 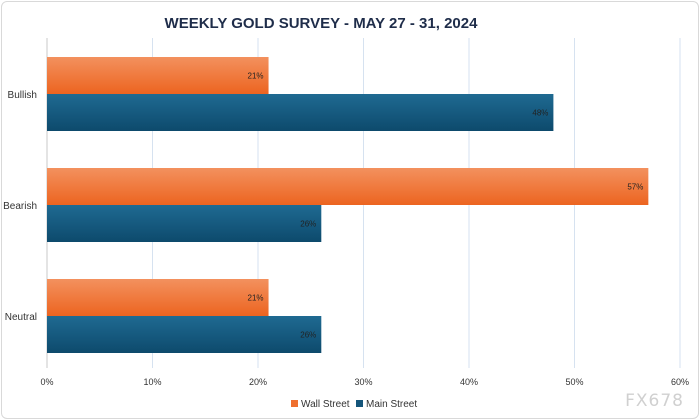 I want to click on chart-title: WEEKLY GOLD SURVEY - MAY 27 - 31, 2024, so click(x=322, y=23).